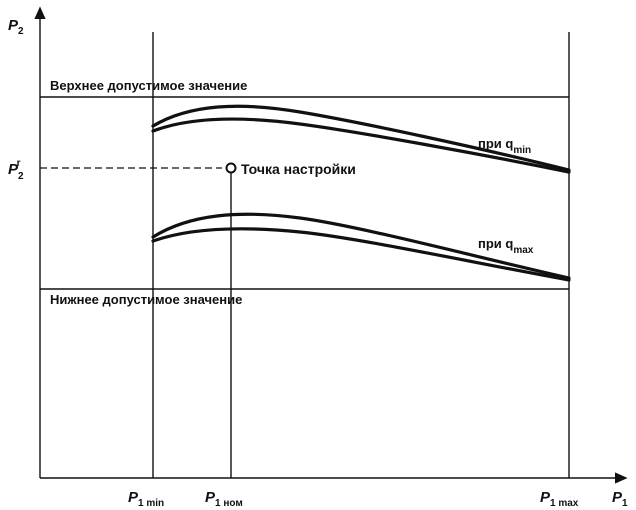 This screenshot has width=636, height=510. I want to click on x-tick-p1-max: P1 max, so click(559, 499).